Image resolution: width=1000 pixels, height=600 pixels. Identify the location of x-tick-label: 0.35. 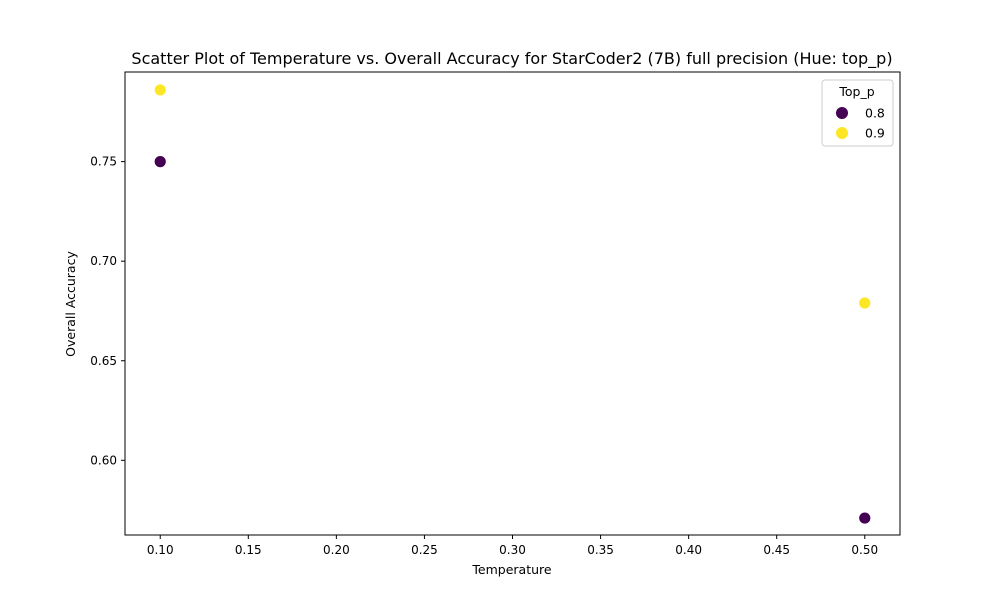
(600, 550).